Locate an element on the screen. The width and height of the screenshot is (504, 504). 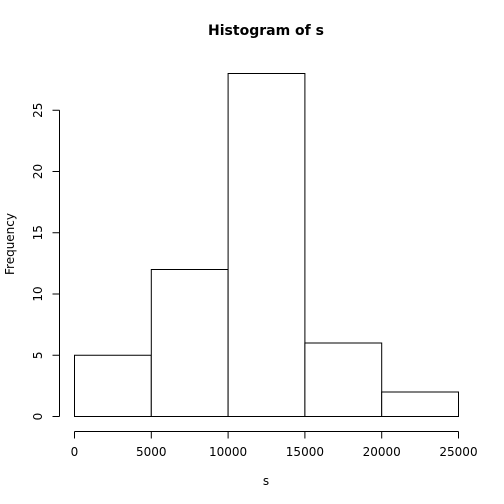
y-axis-label: Frequency is located at coordinates (10, 244).